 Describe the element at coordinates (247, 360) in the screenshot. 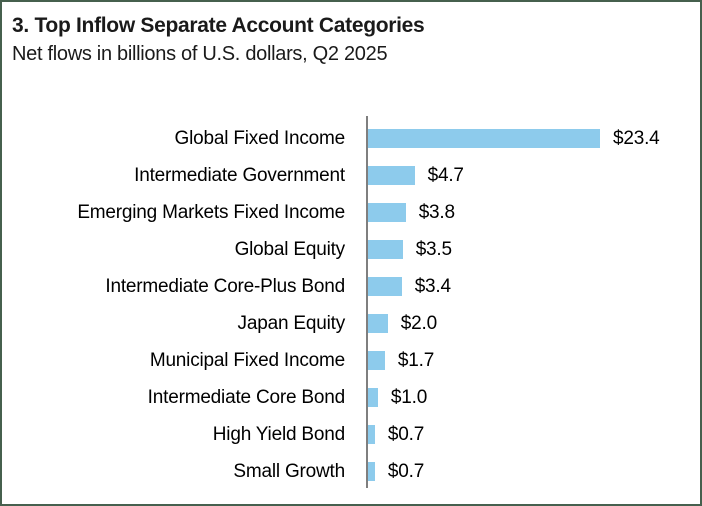

I see `category-label: Municipal Fixed Income` at that location.